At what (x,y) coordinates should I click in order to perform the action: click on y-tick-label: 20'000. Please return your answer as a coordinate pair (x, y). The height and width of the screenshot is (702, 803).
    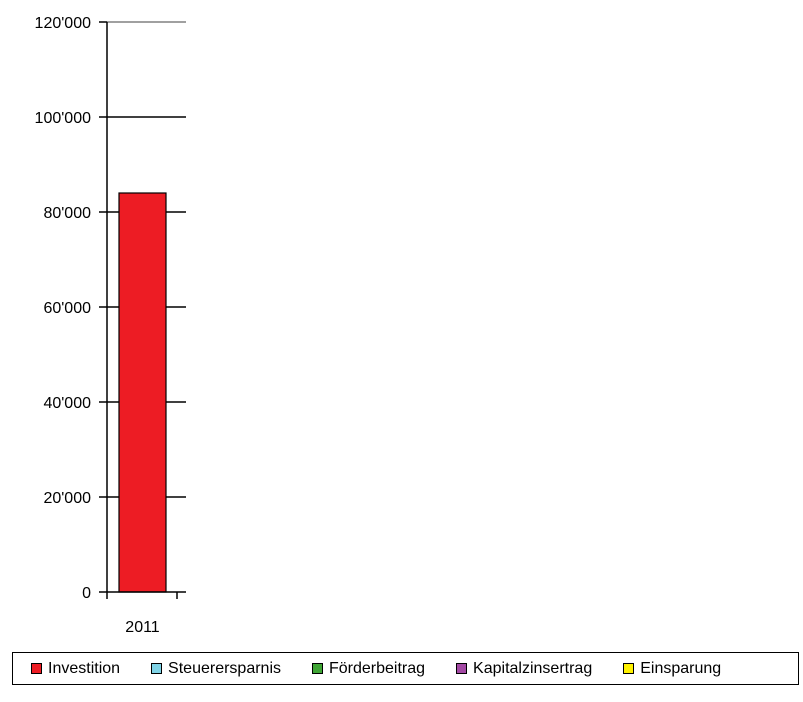
    Looking at the image, I should click on (67, 498).